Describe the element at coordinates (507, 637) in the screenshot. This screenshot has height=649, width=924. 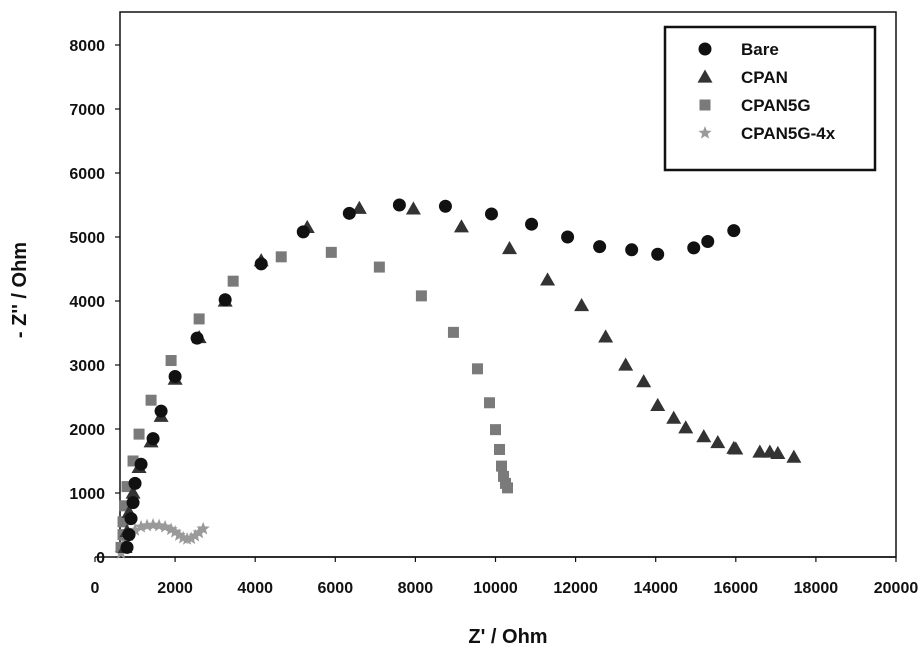
I see `x-axis-title: Z' / Ohm` at that location.